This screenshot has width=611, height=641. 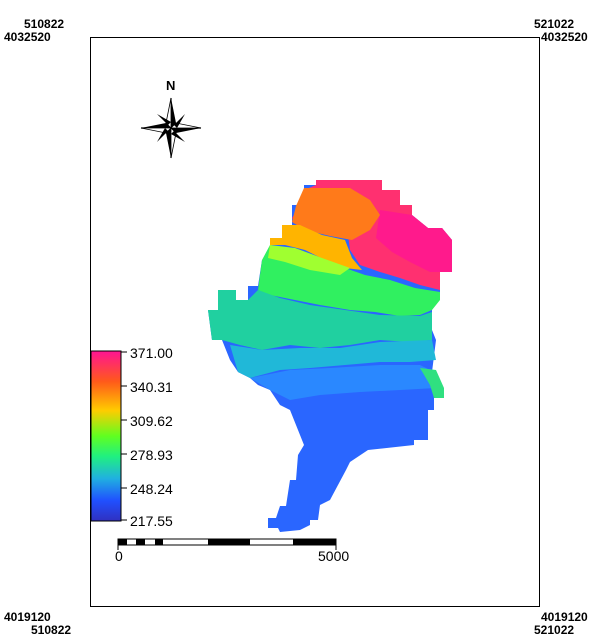 I want to click on legend-ticks, so click(x=124, y=436).